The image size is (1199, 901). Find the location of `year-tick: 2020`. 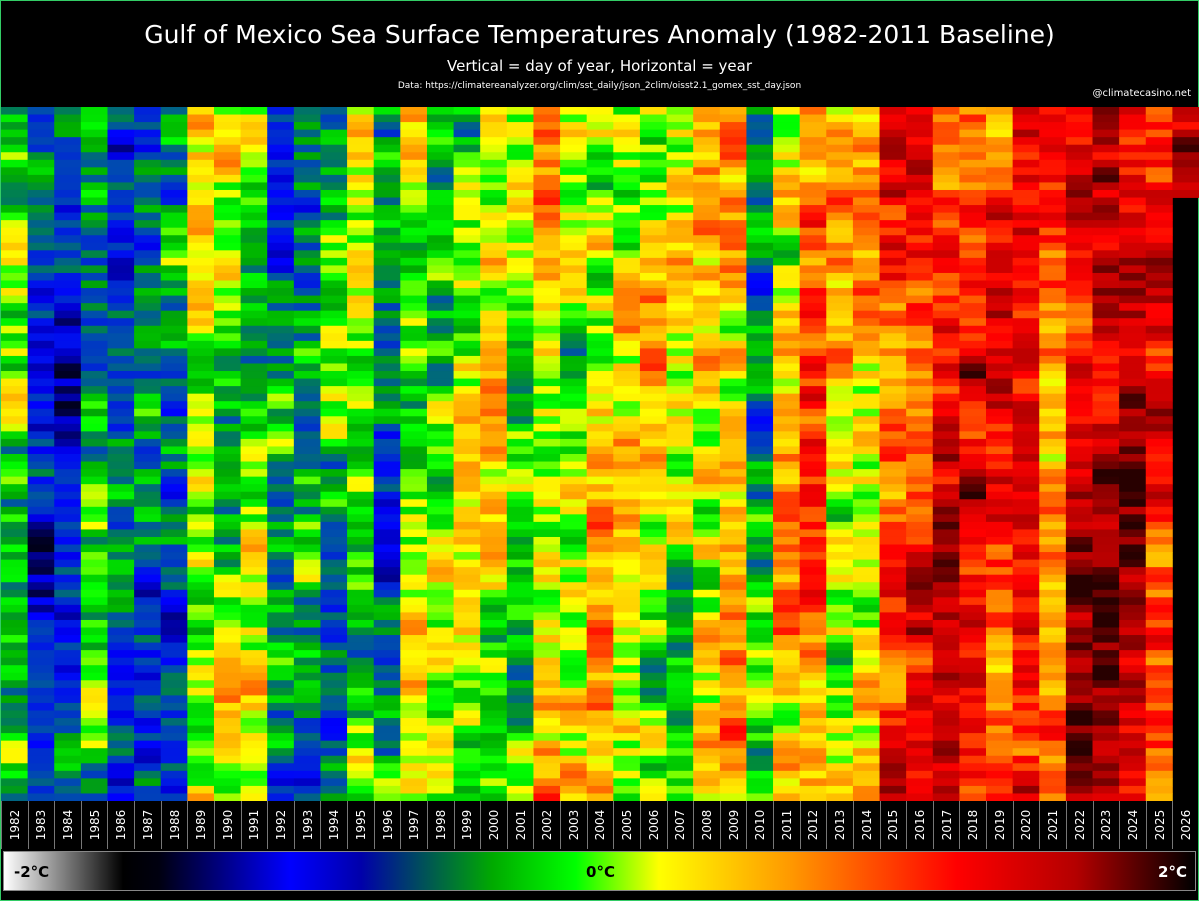

year-tick: 2020 is located at coordinates (1026, 825).